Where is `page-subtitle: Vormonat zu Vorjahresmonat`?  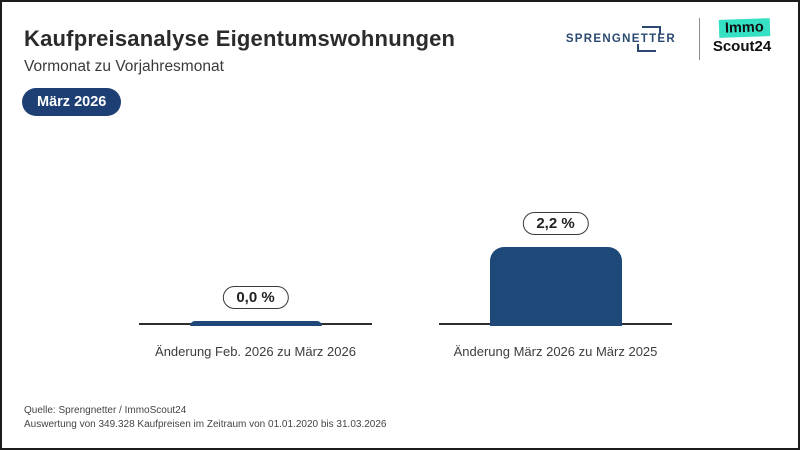 page-subtitle: Vormonat zu Vorjahresmonat is located at coordinates (124, 66).